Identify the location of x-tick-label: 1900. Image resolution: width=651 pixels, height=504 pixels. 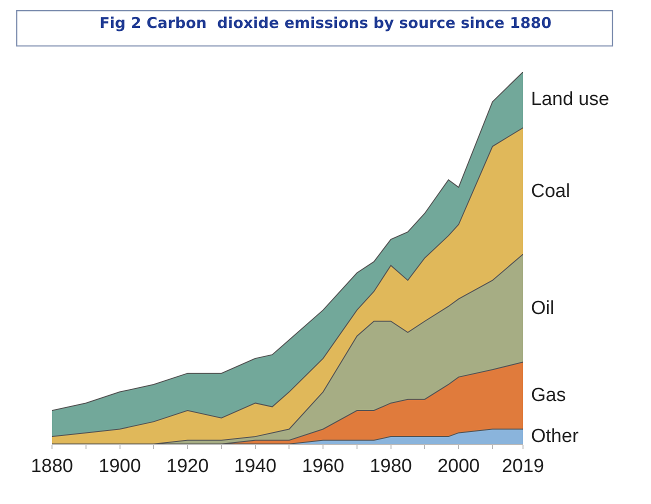
(119, 466).